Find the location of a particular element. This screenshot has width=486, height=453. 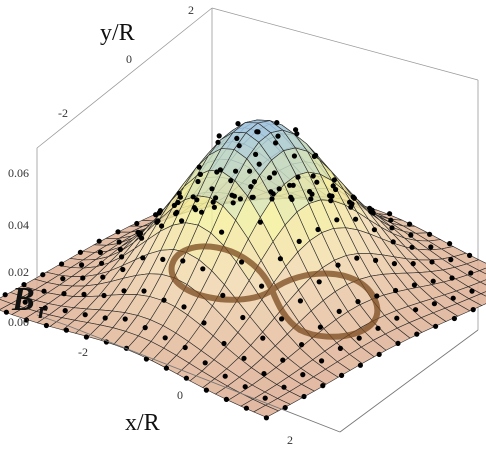

y-tick-0: 0 is located at coordinates (129, 59).